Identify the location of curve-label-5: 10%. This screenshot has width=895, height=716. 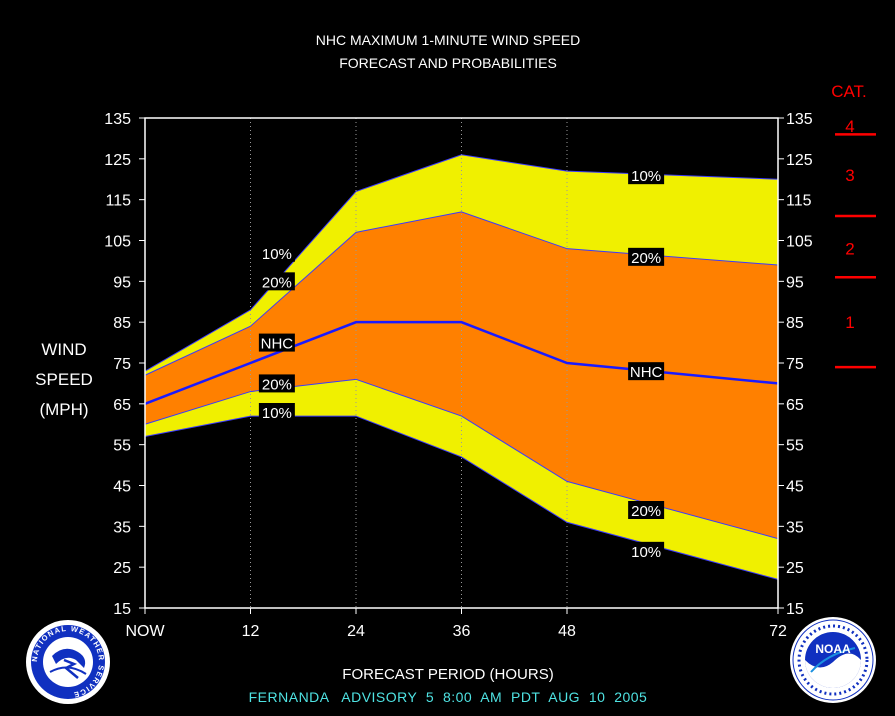
(646, 176).